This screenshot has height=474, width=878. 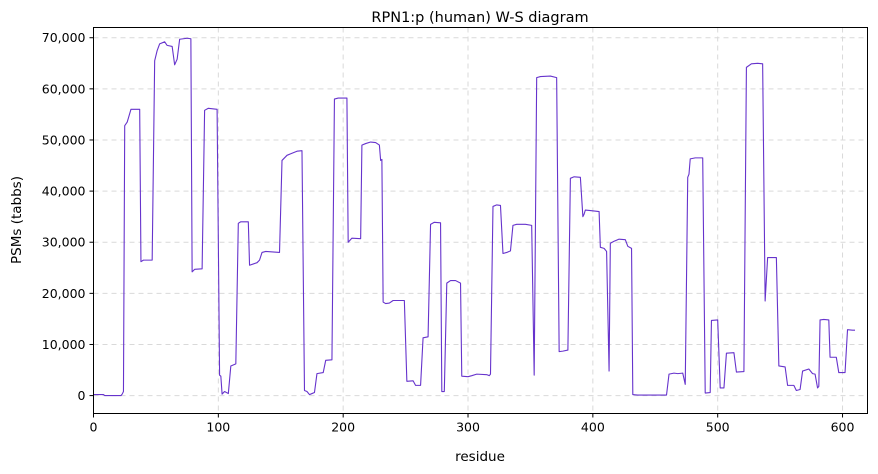 I want to click on y-tick-label: 20,000, so click(x=64, y=293).